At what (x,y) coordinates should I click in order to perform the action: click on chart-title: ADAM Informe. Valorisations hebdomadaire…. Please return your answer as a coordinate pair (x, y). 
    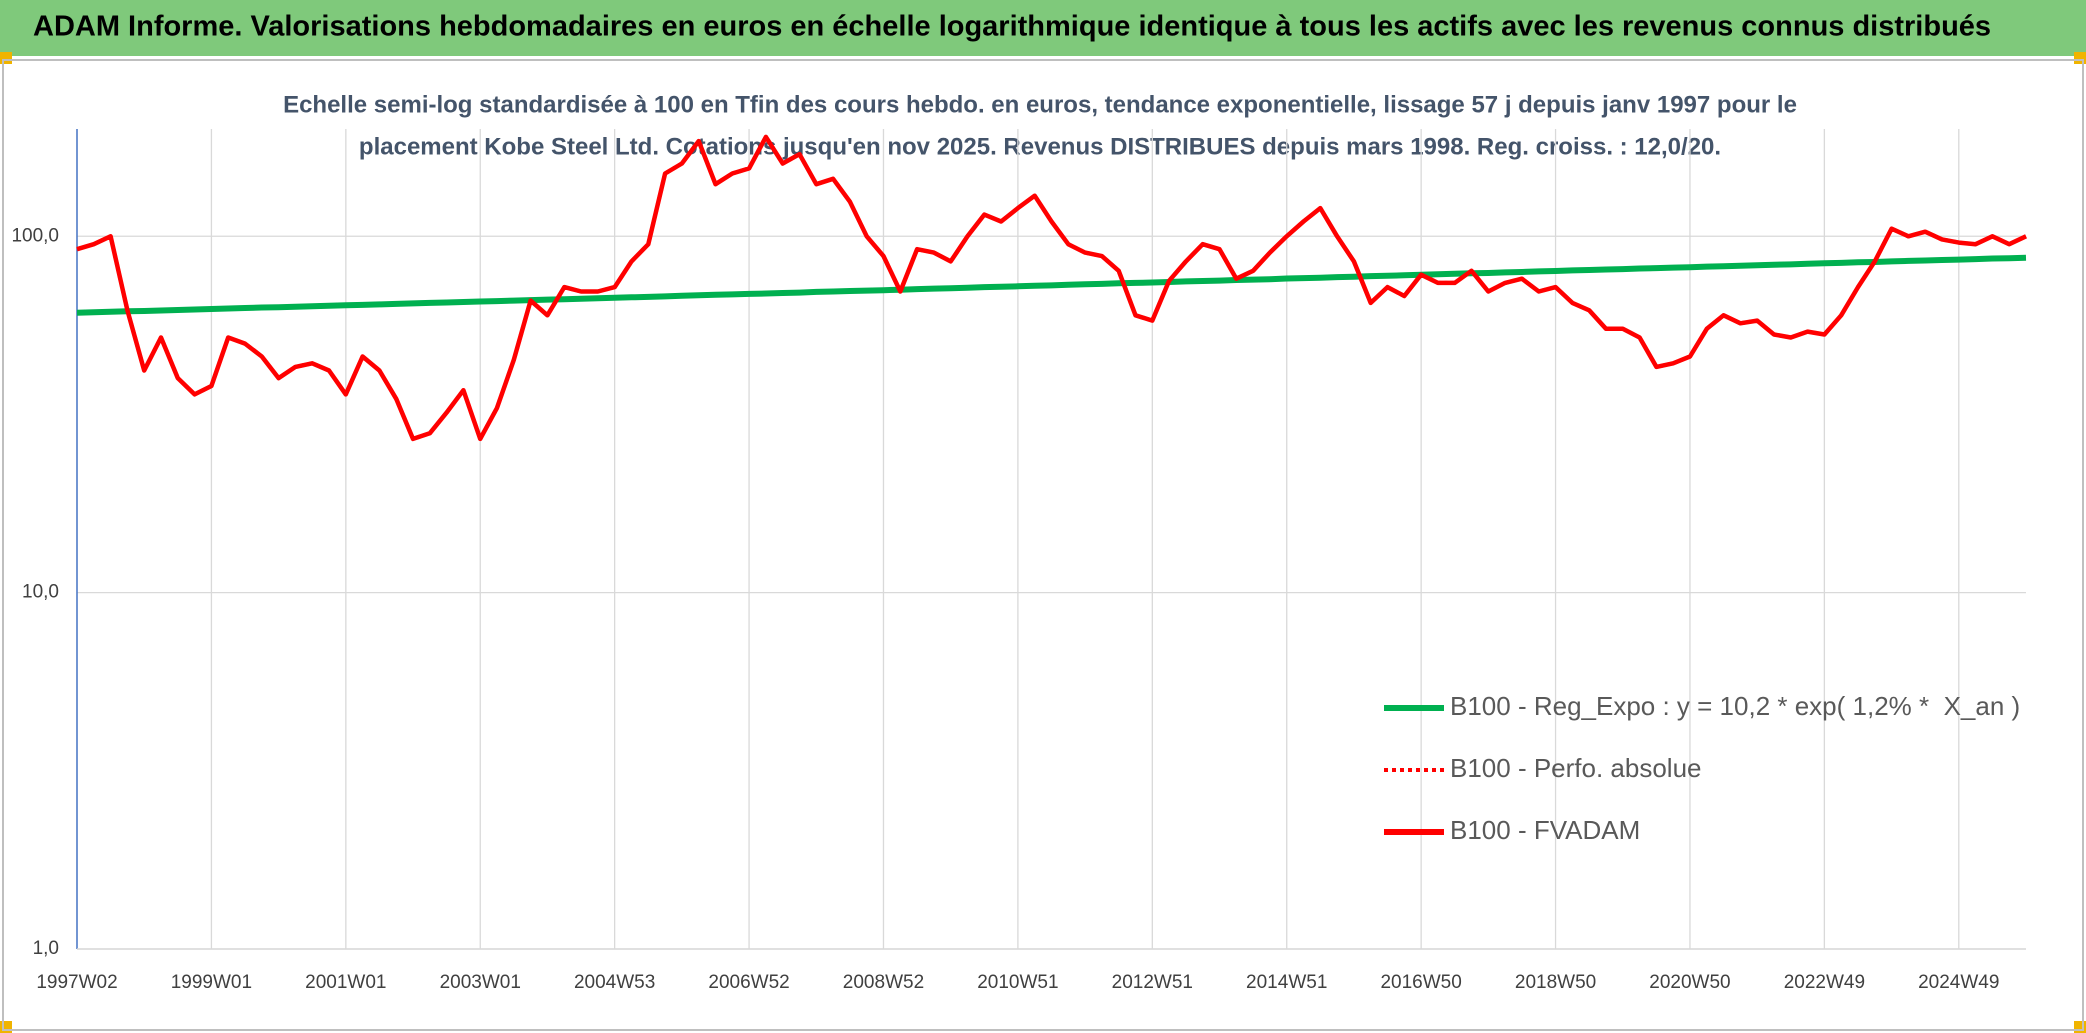
    Looking at the image, I should click on (1012, 27).